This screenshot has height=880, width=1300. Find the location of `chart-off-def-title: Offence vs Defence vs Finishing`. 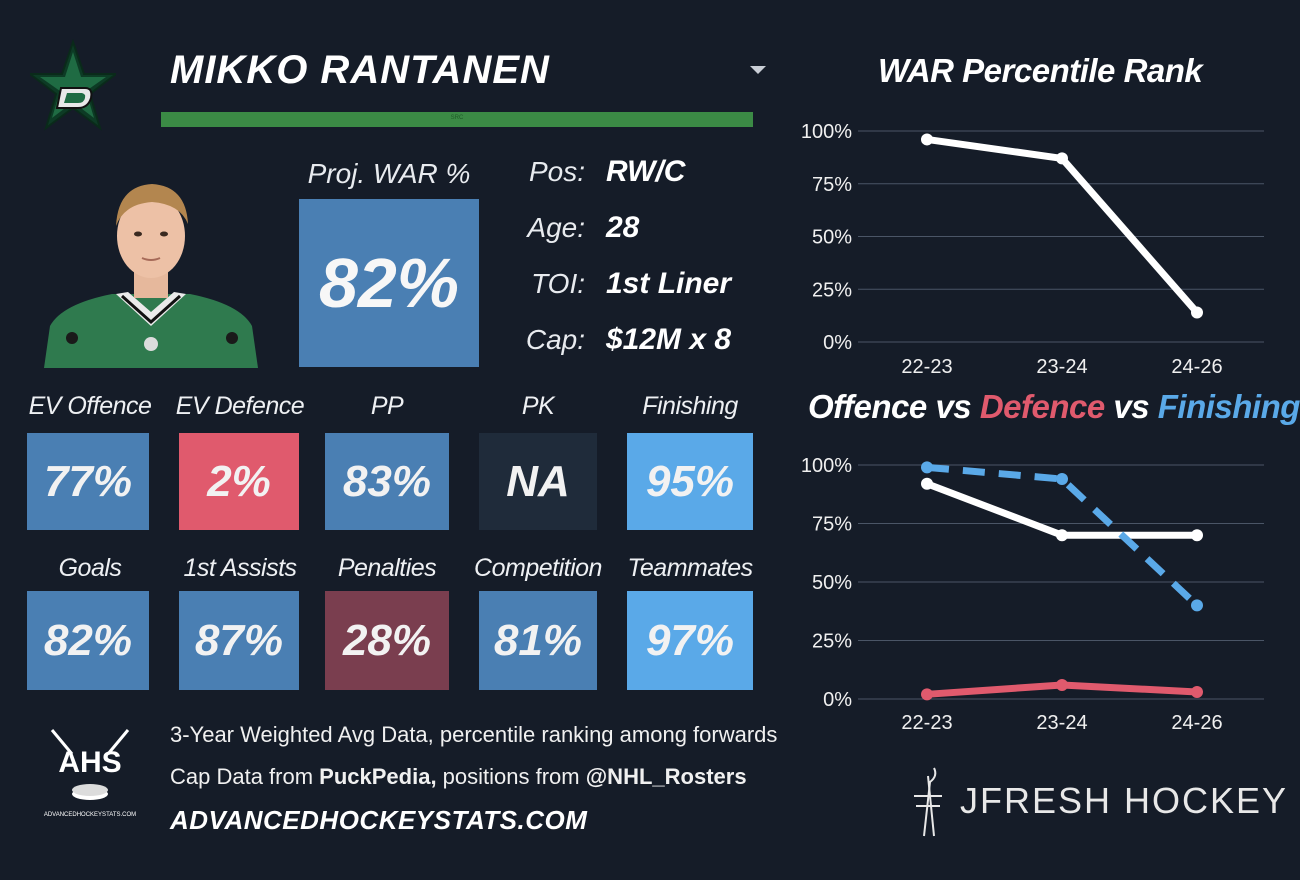

chart-off-def-title: Offence vs Defence vs Finishing is located at coordinates (1054, 407).